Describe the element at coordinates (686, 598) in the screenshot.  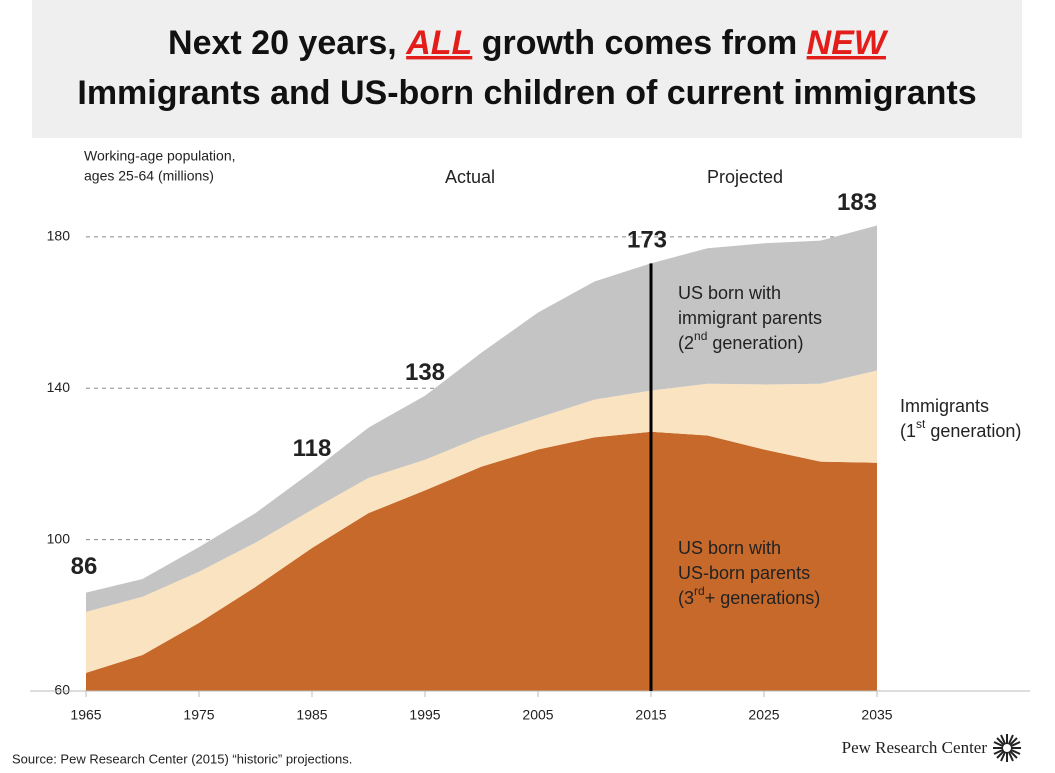
I see `series-label-text: (3` at that location.